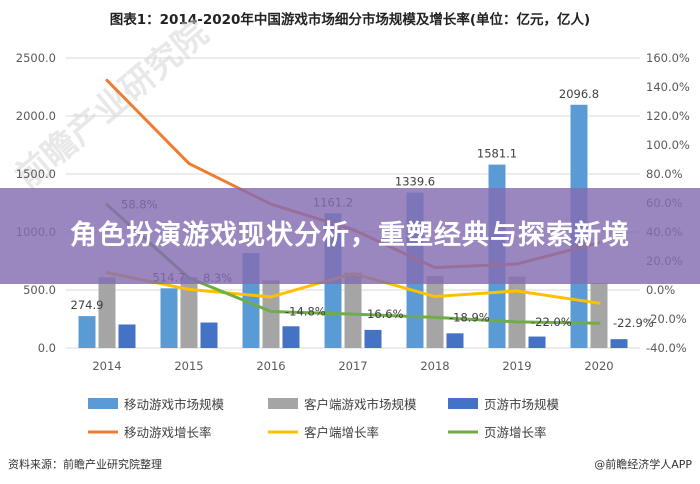 The image size is (700, 484). I want to click on line-data-label: -22.0%, so click(551, 322).